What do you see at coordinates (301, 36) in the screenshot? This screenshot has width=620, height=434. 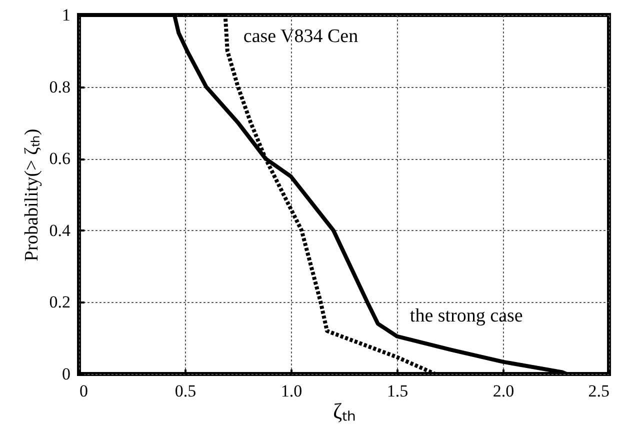 I see `series-label: case V834 Cen` at bounding box center [301, 36].